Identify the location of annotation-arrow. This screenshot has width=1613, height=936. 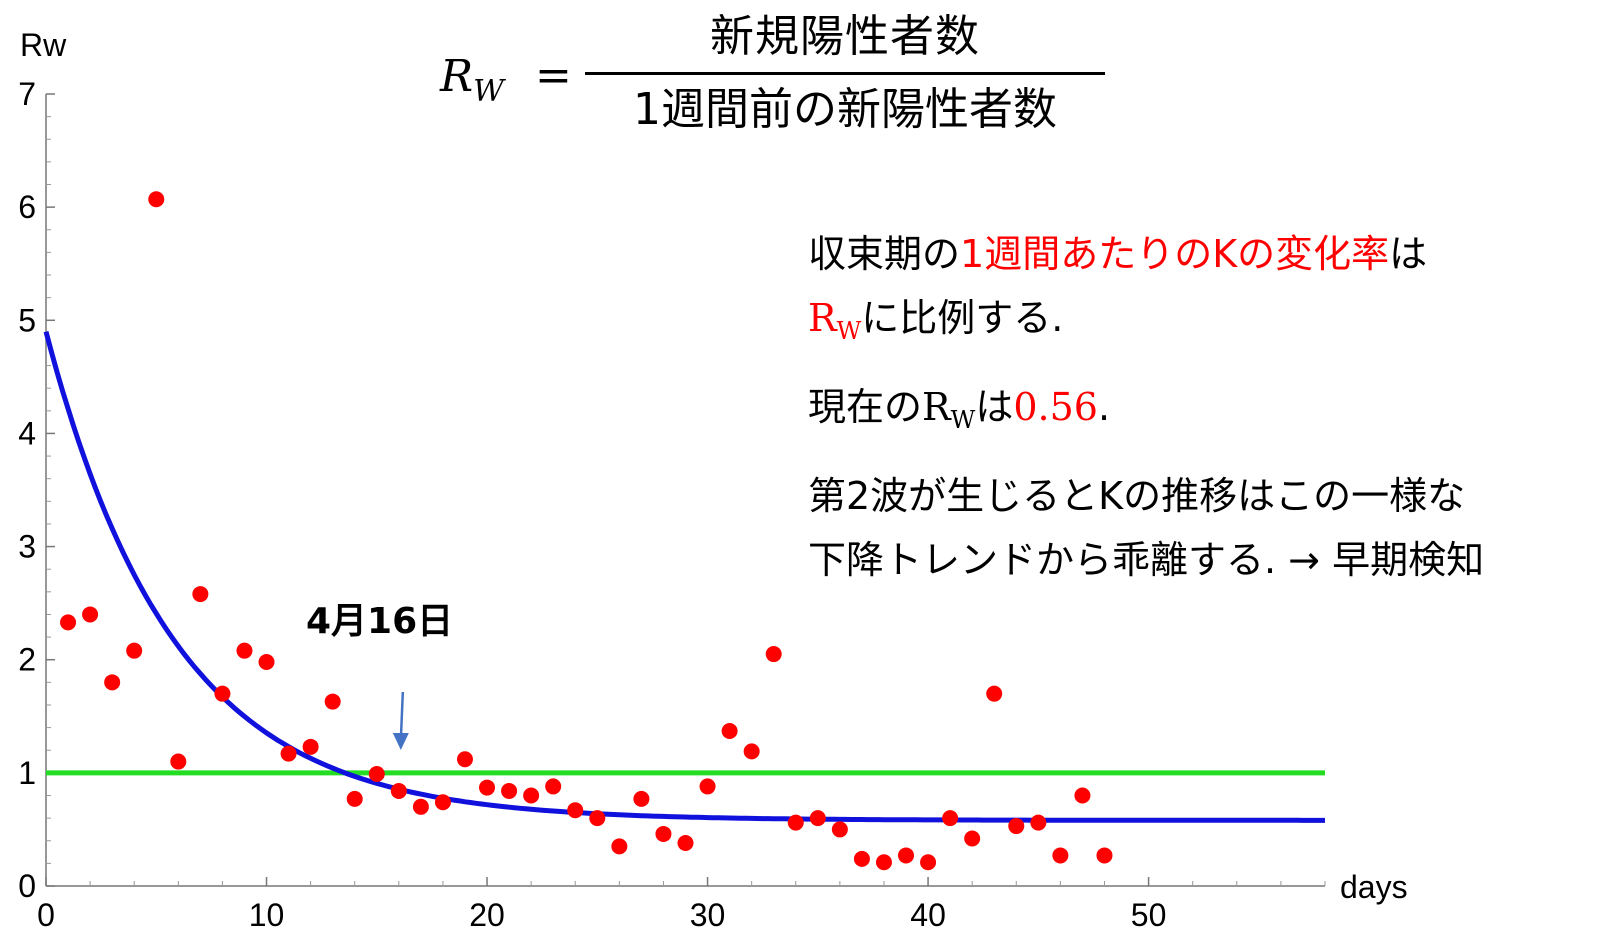
(400, 720).